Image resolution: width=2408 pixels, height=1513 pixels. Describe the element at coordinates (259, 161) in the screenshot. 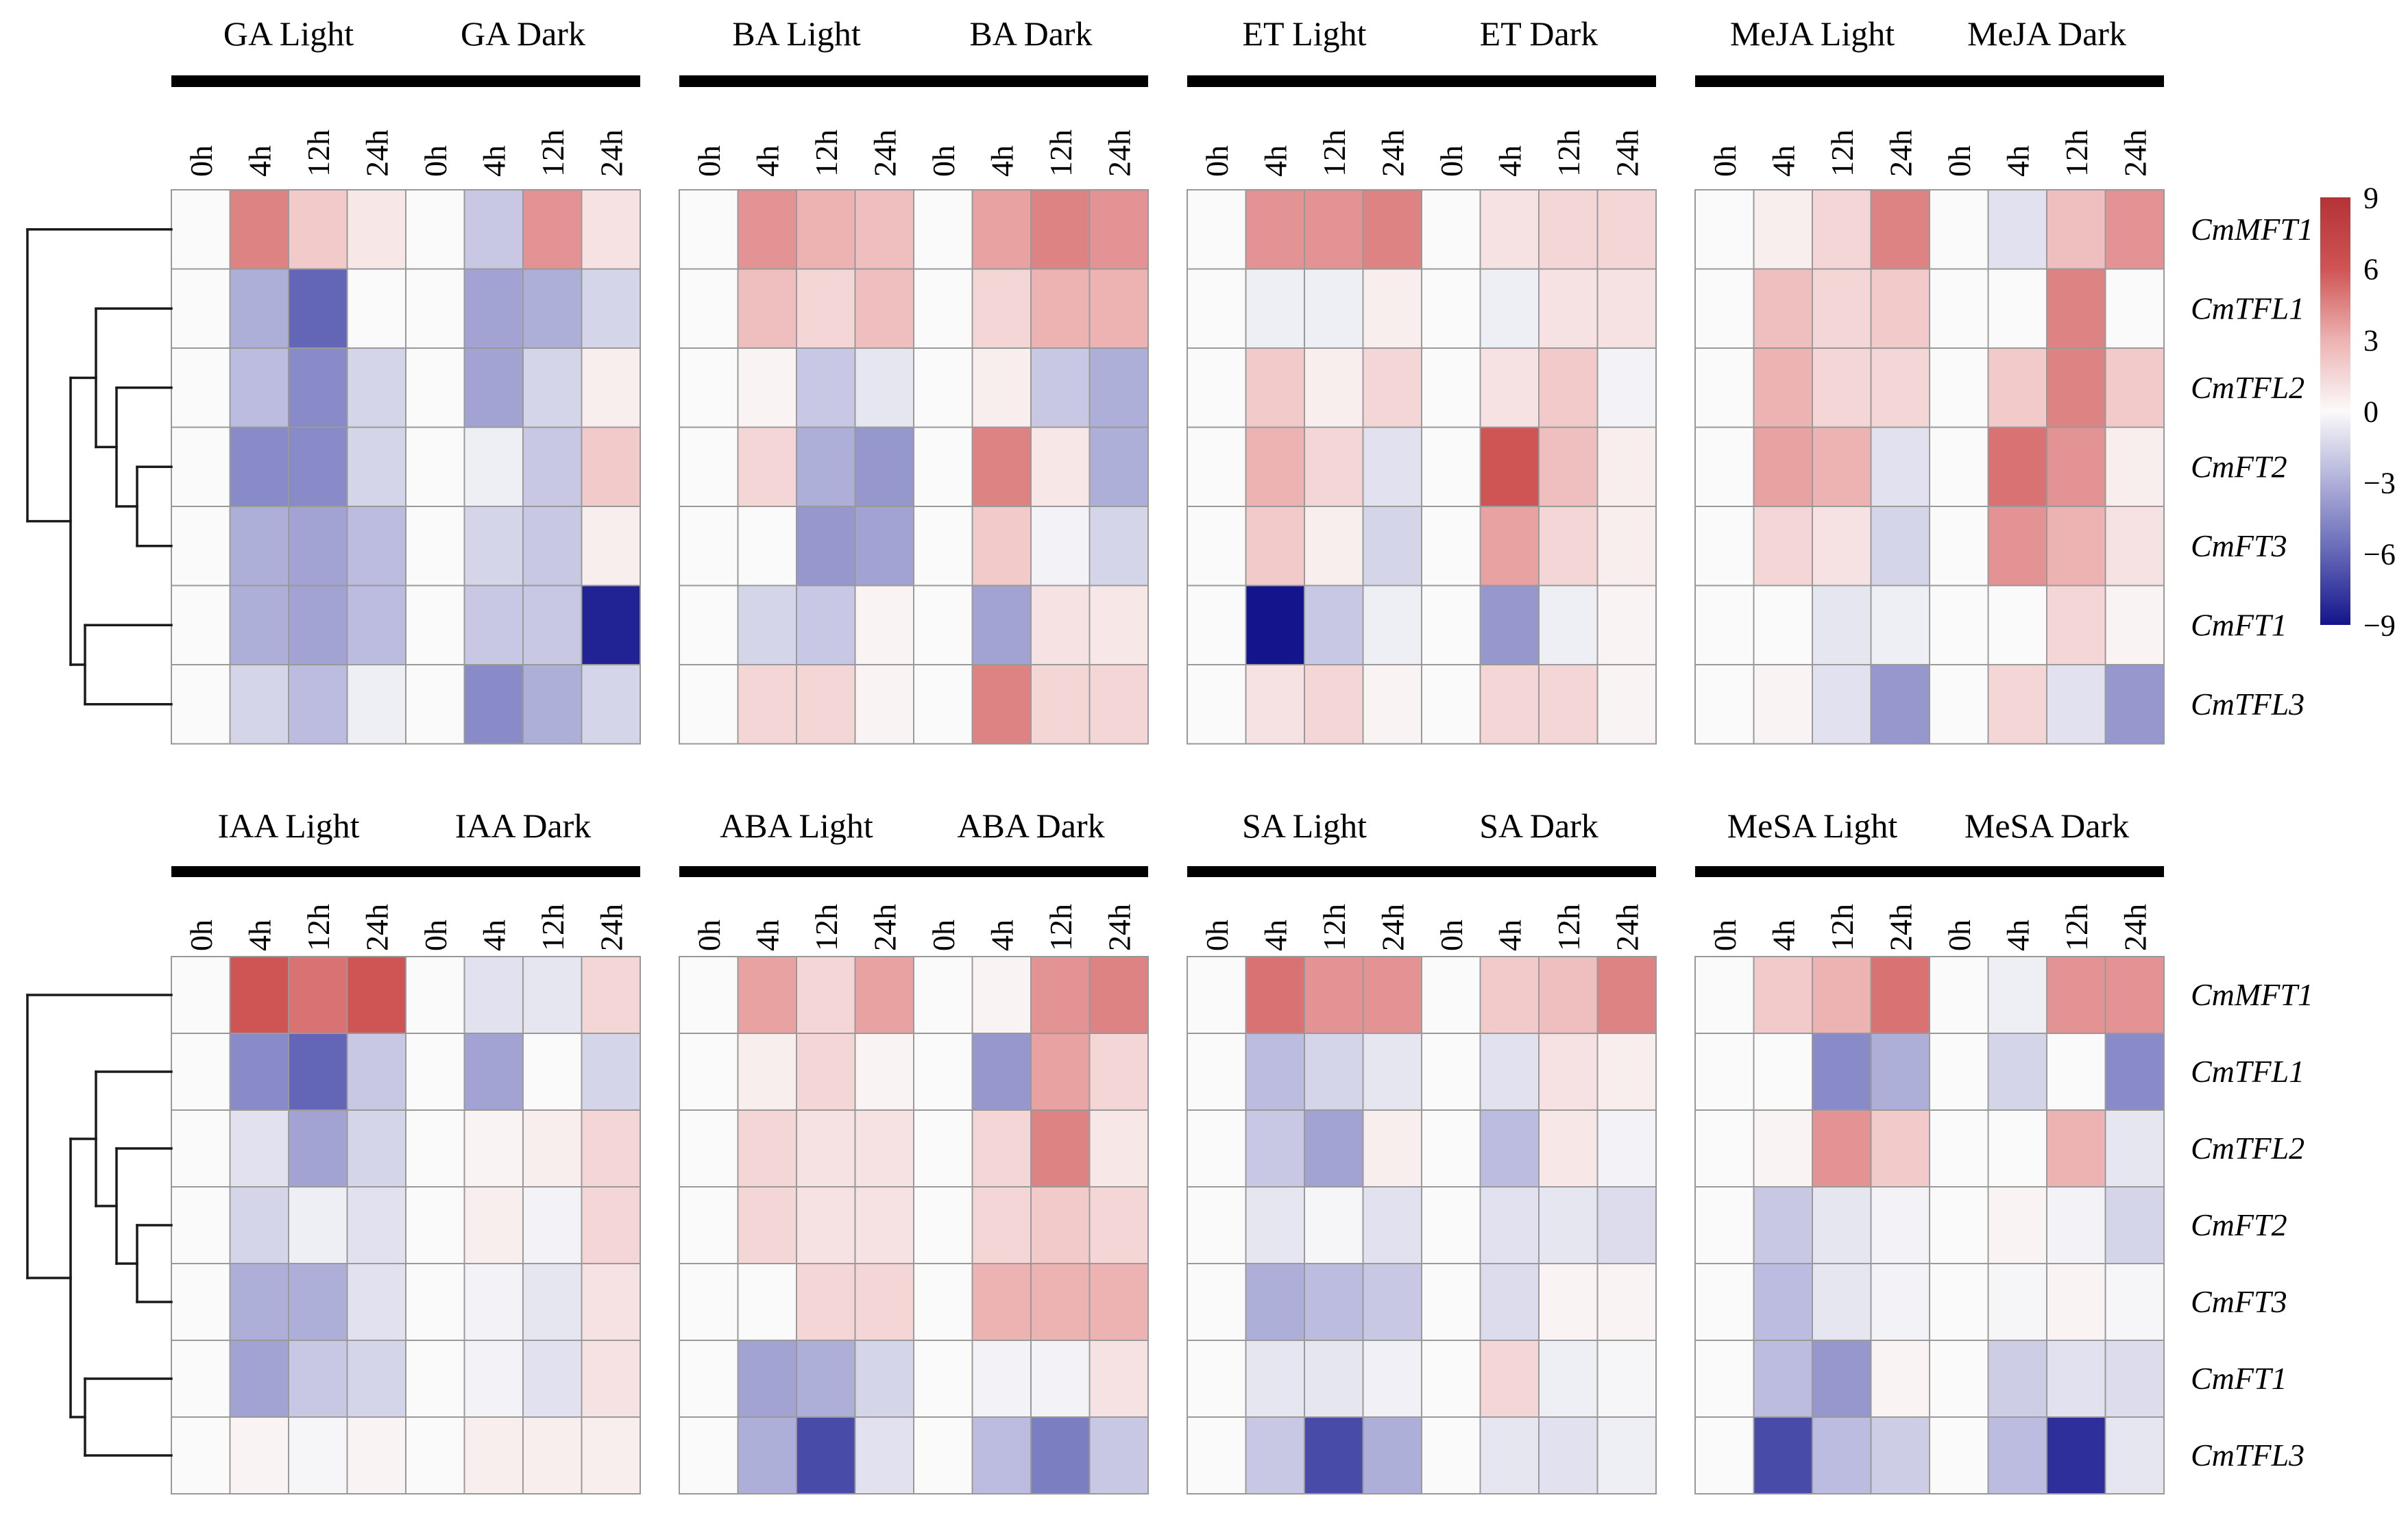

I see `time-label: 4h` at that location.